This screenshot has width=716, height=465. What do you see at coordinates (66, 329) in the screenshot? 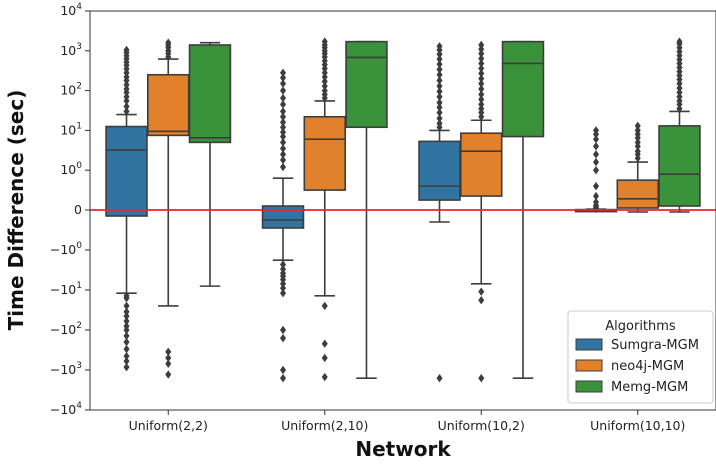
I see `y-tick-label: −102` at bounding box center [66, 329].